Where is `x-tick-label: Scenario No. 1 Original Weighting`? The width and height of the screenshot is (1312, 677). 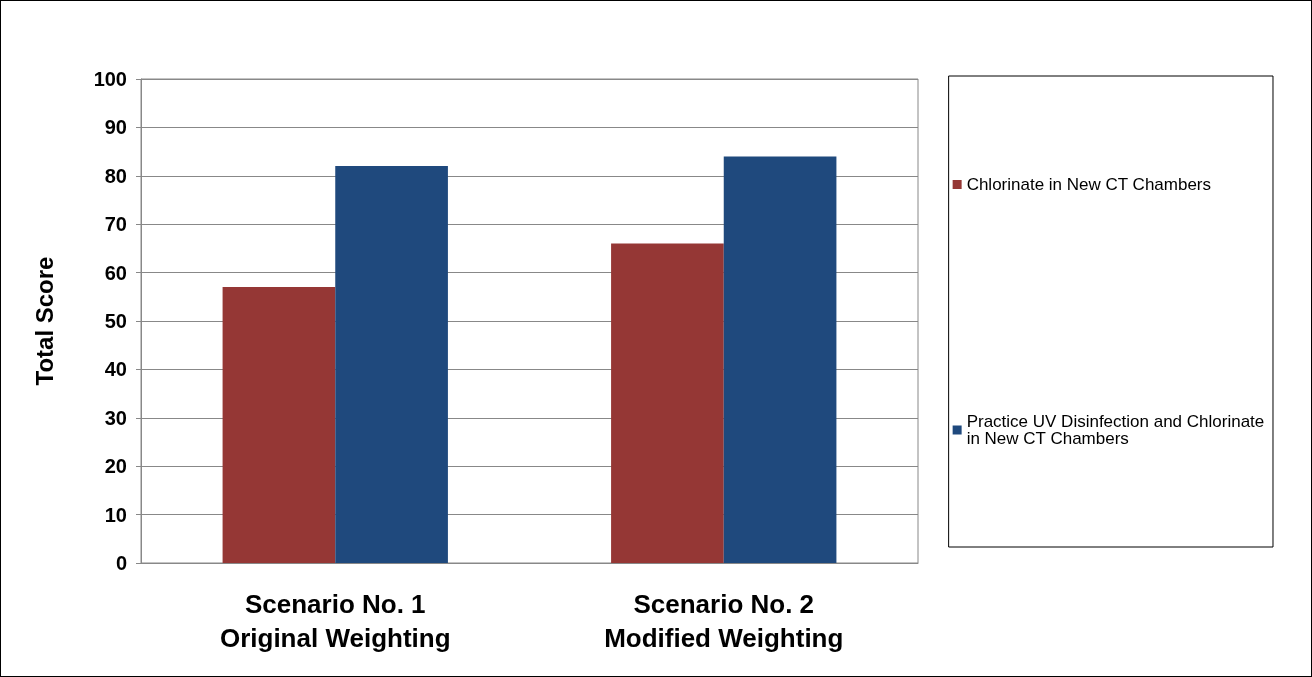 x-tick-label: Scenario No. 1 Original Weighting is located at coordinates (335, 621).